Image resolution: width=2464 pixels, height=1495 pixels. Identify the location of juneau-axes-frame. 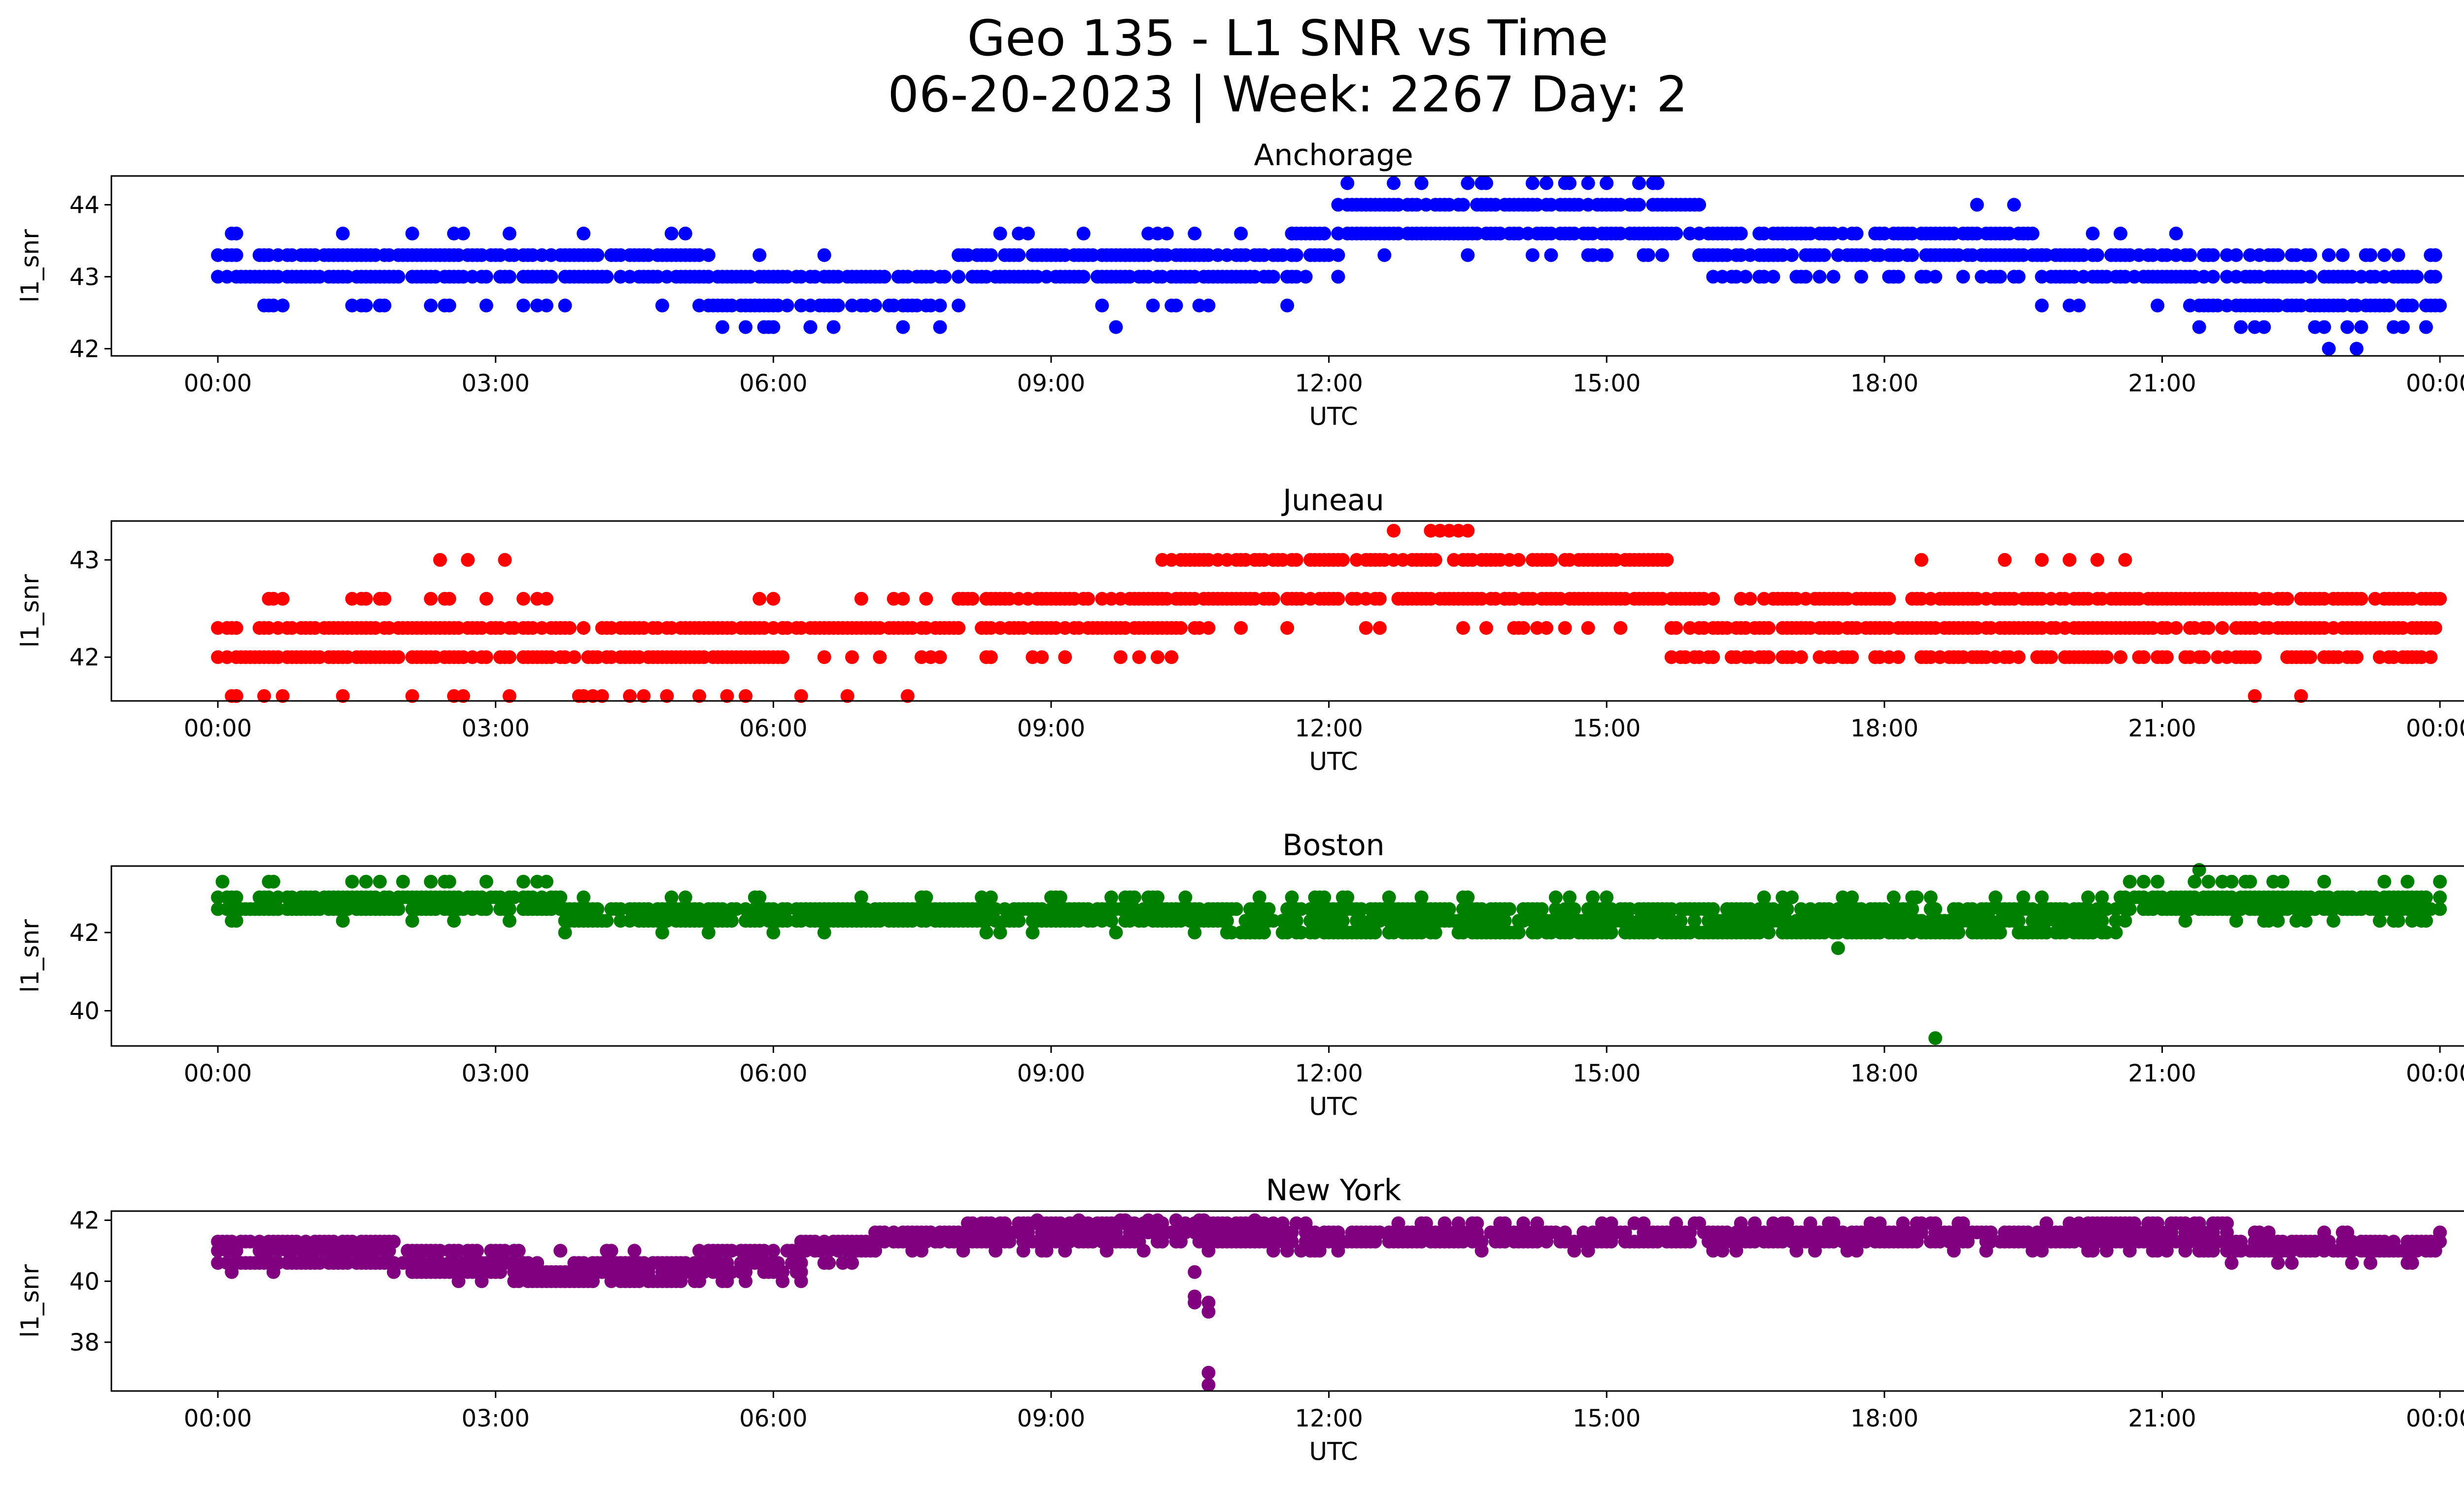
(1287, 611).